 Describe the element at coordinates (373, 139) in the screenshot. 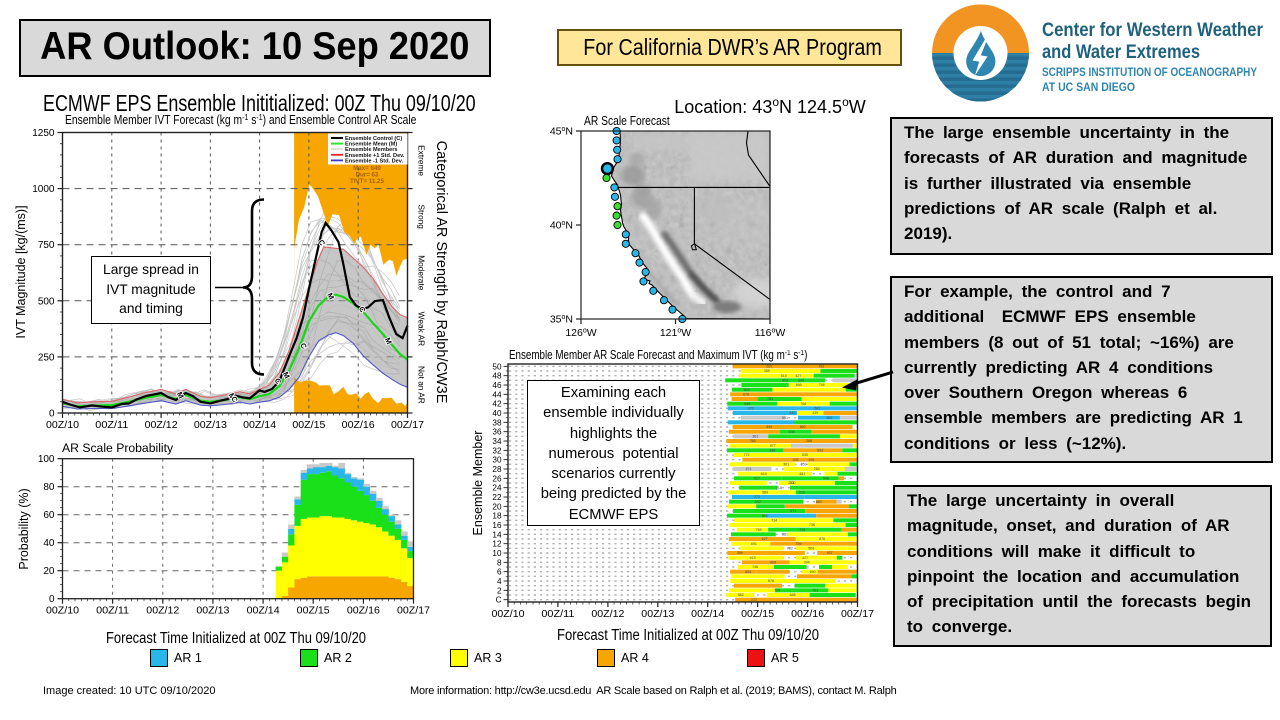

I see `svg-text: Ensemble Control (C)` at that location.